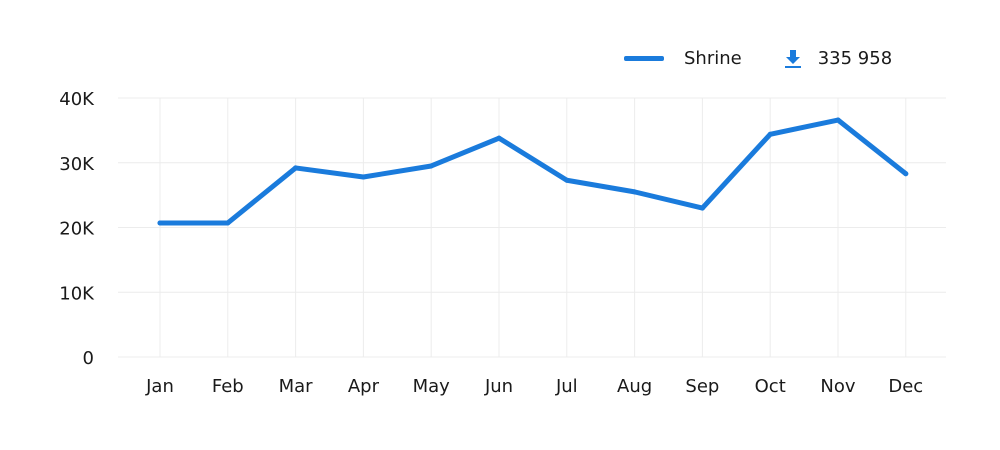  What do you see at coordinates (77, 229) in the screenshot?
I see `y-tick-label: 20K` at bounding box center [77, 229].